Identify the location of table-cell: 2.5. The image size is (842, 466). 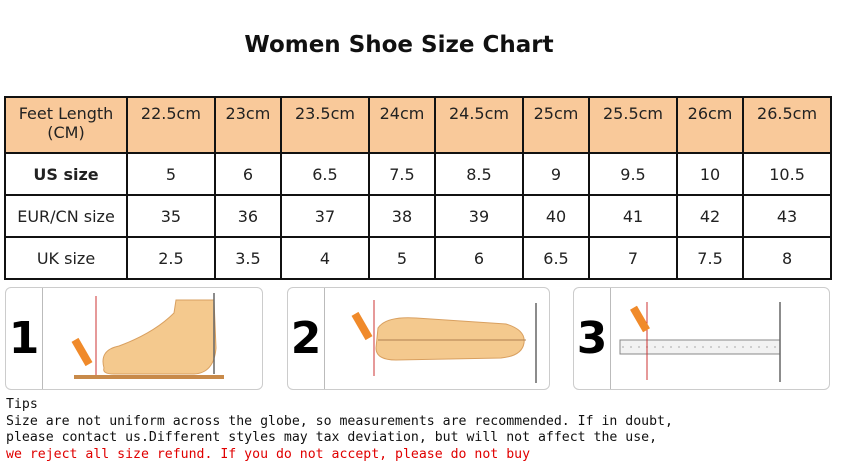
(171, 258).